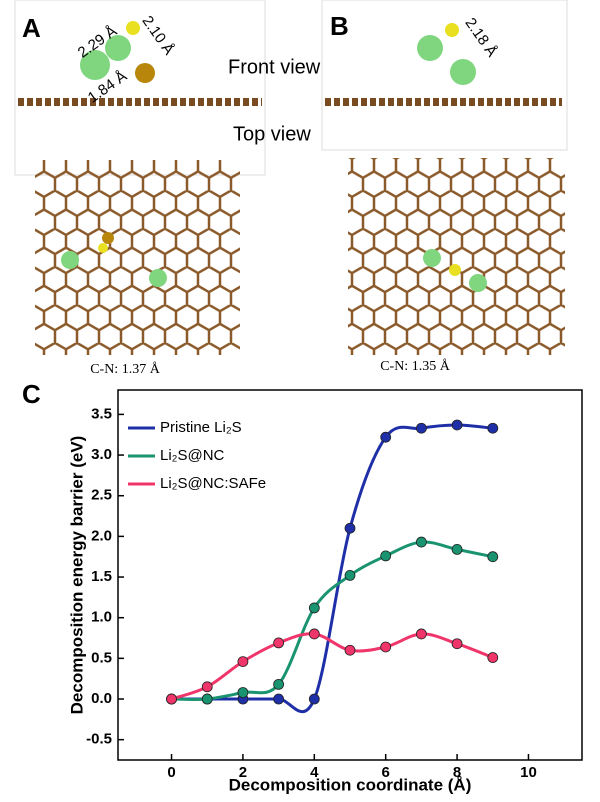 This screenshot has width=600, height=802. Describe the element at coordinates (101, 617) in the screenshot. I see `y-tick-label: 1.0` at that location.